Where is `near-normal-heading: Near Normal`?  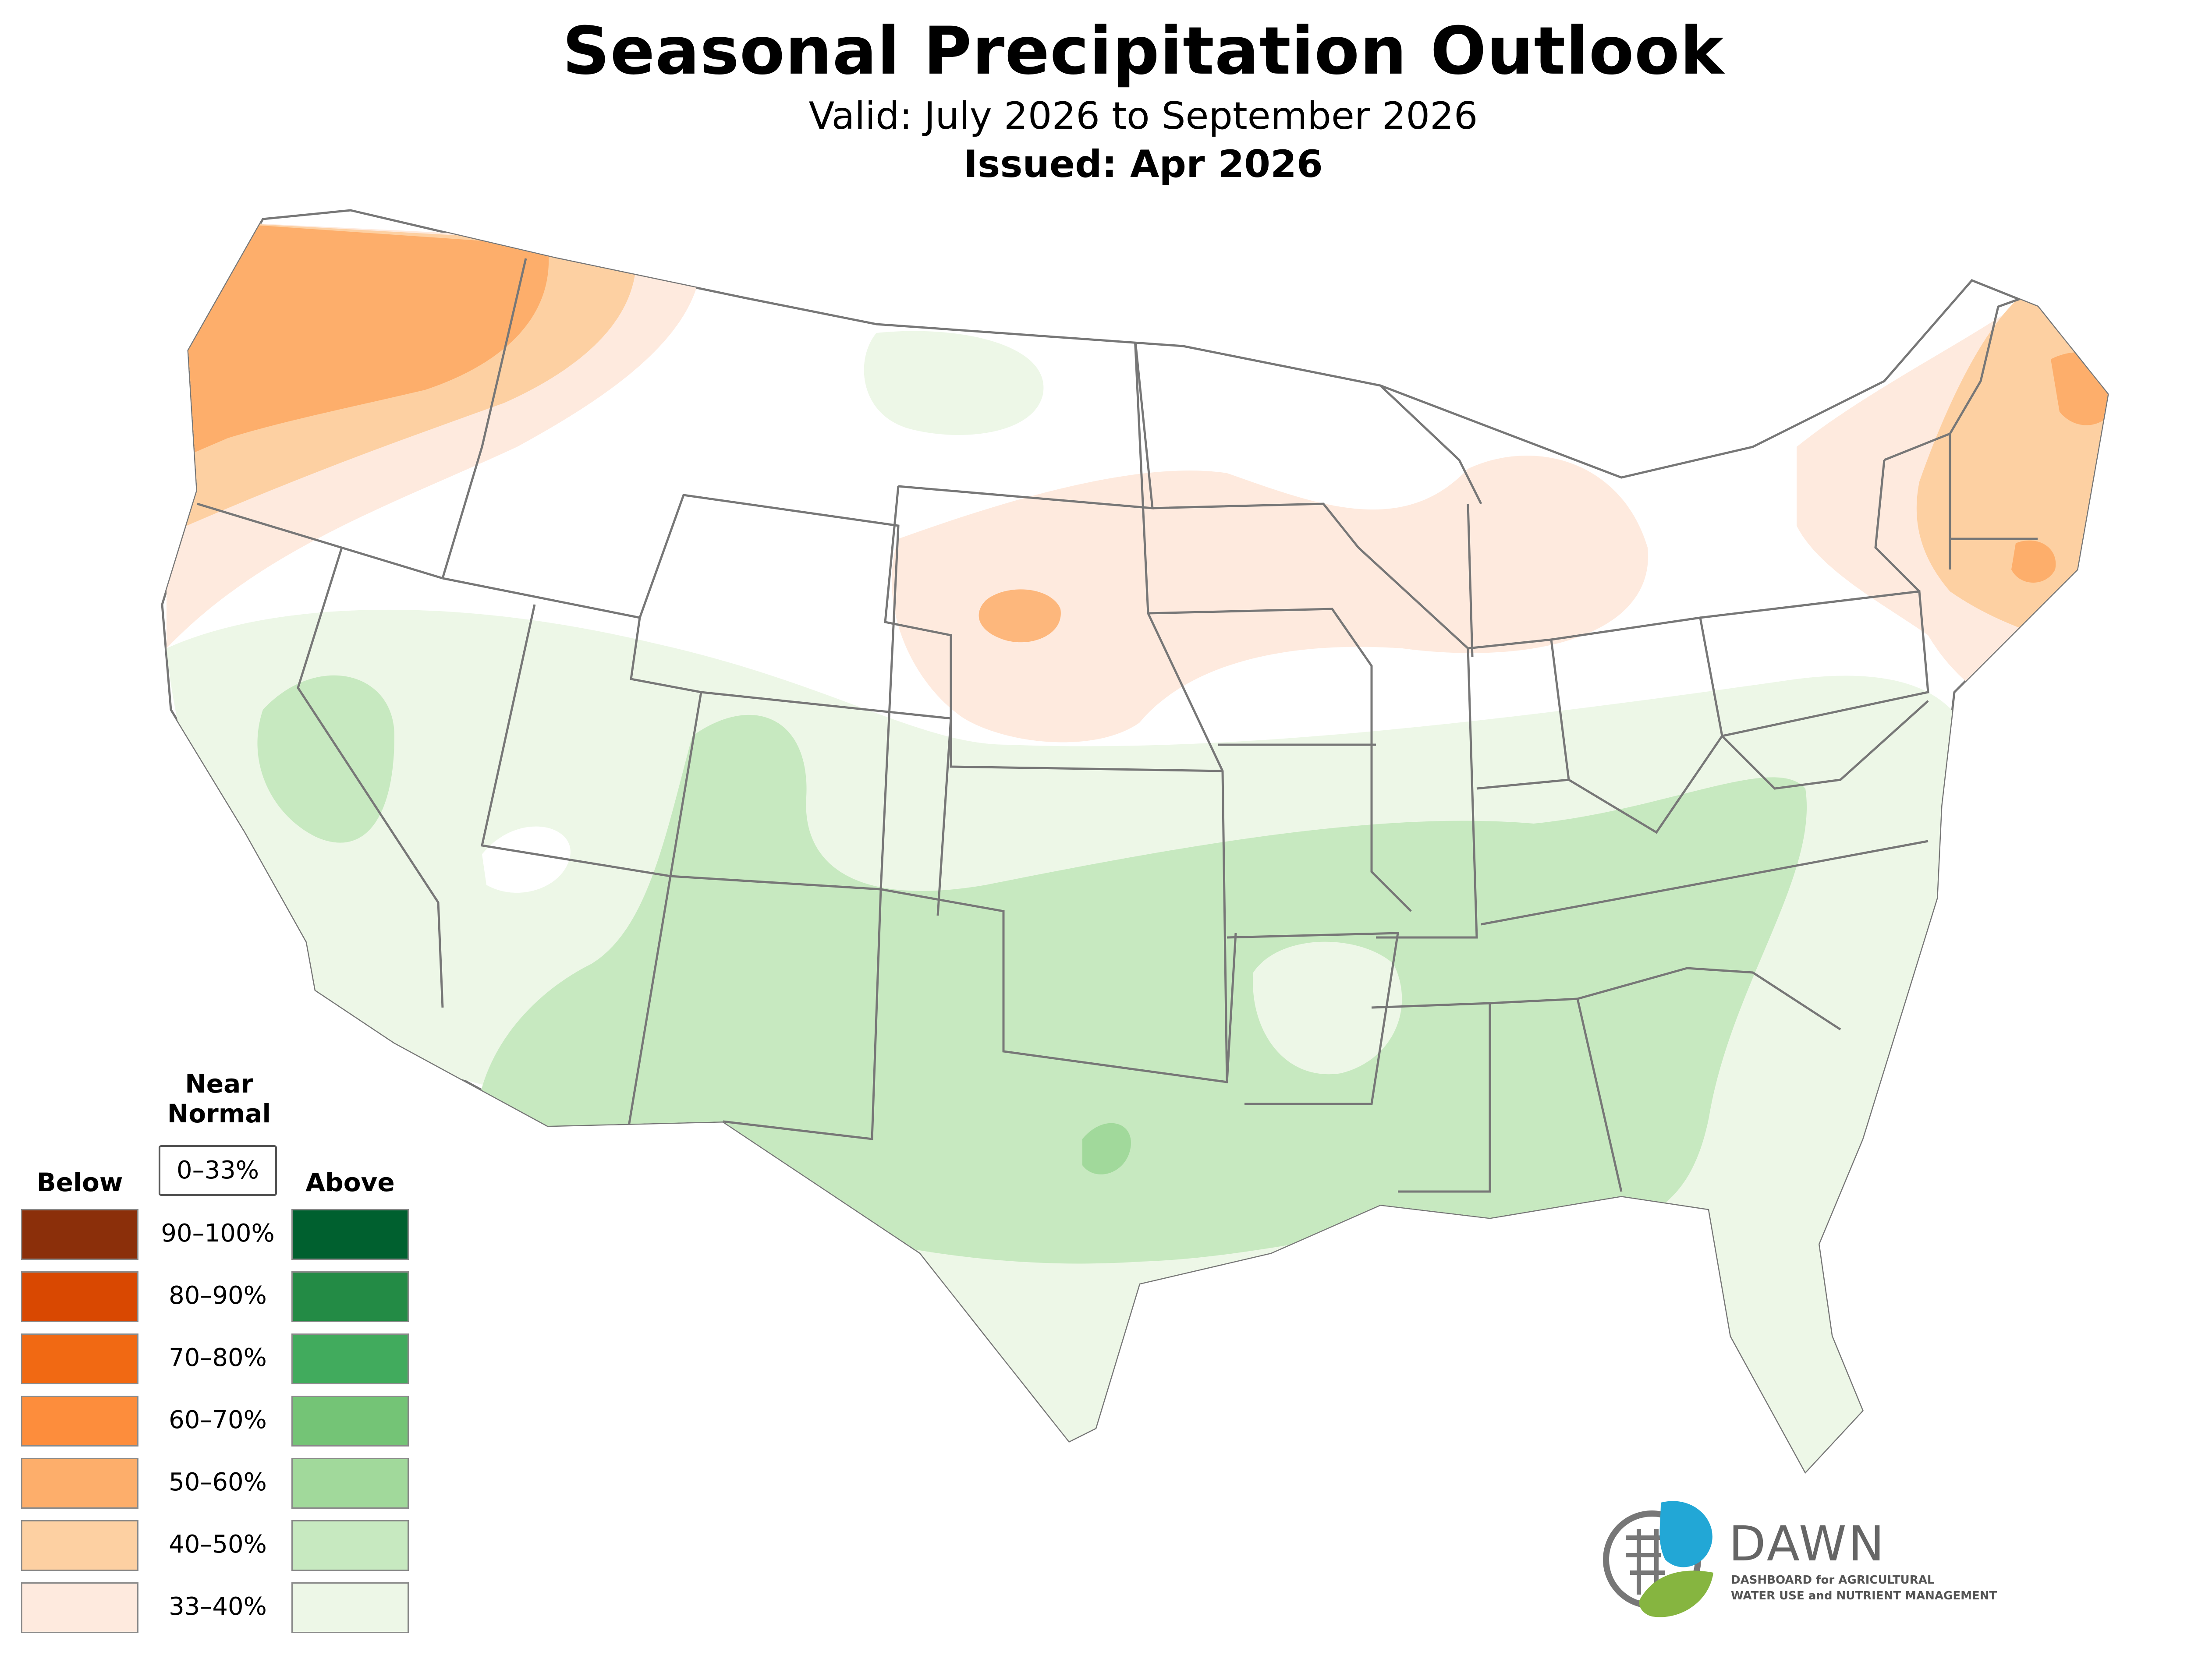 near-normal-heading: Near Normal is located at coordinates (219, 1098).